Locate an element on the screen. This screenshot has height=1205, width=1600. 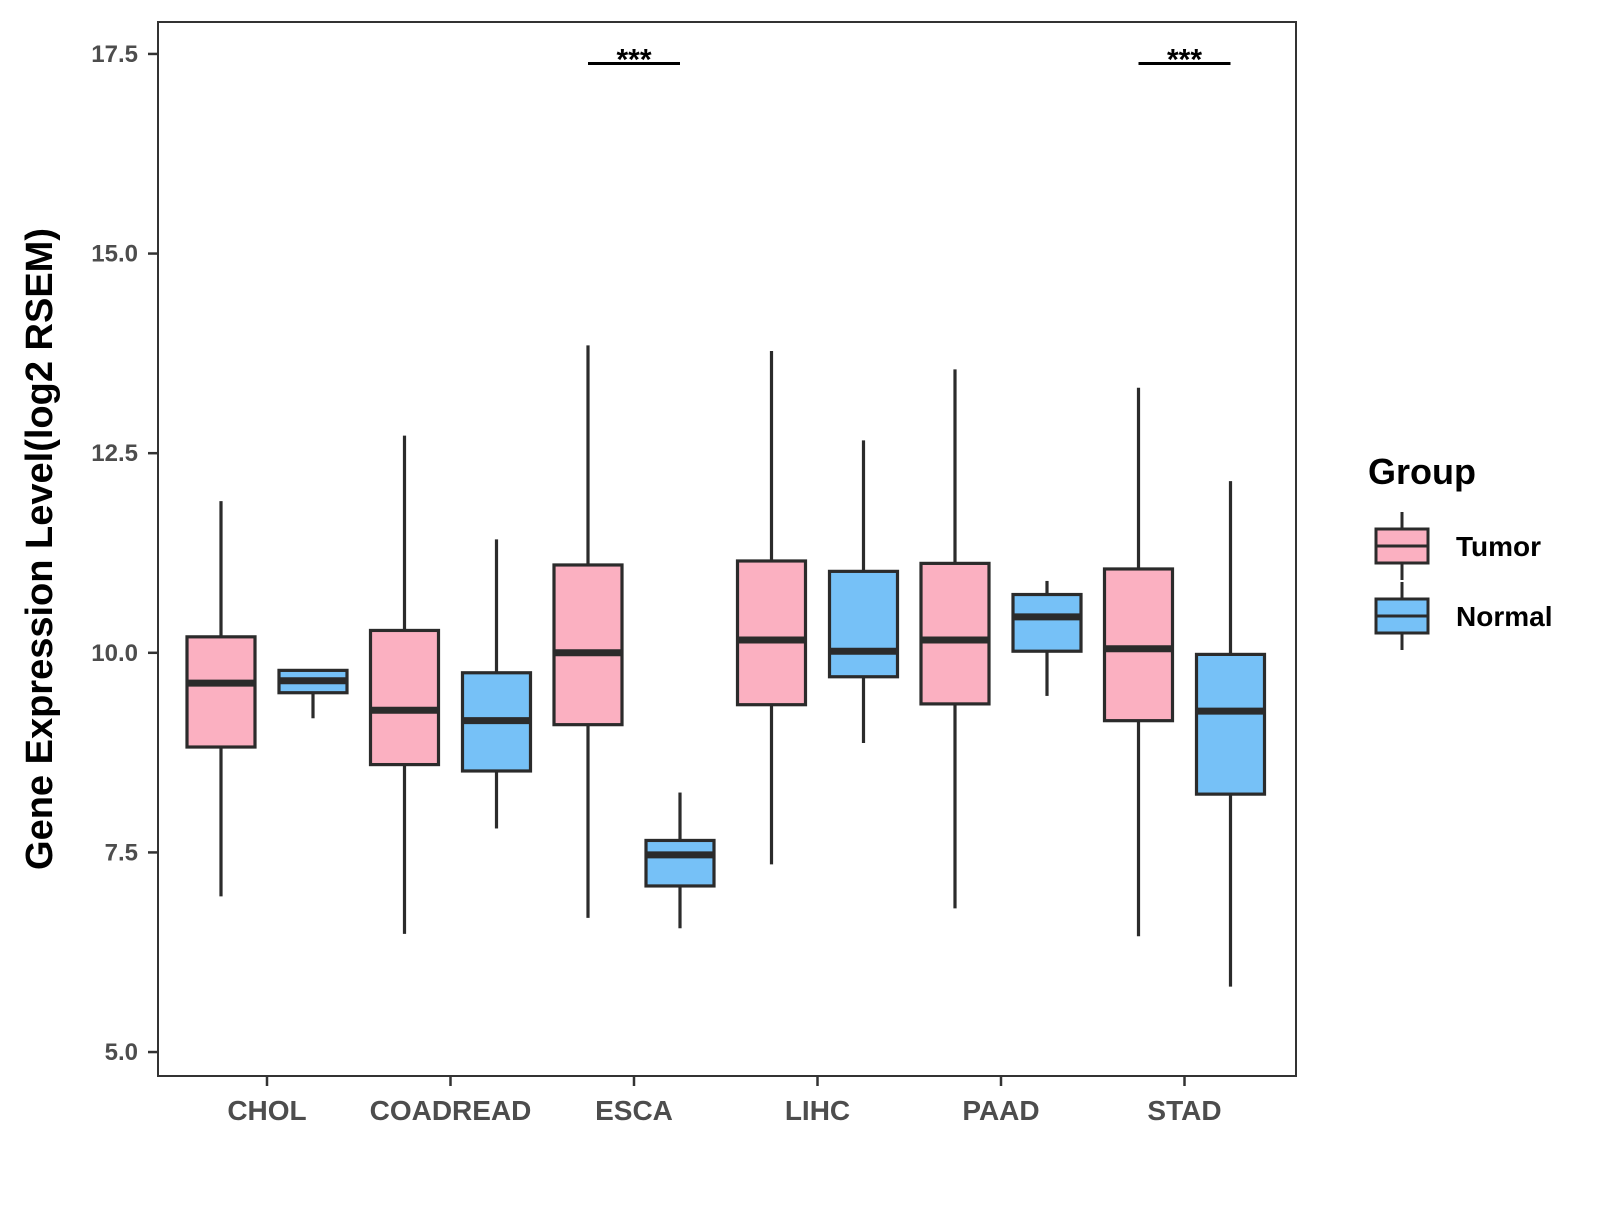
box-normal-esca is located at coordinates (680, 860).